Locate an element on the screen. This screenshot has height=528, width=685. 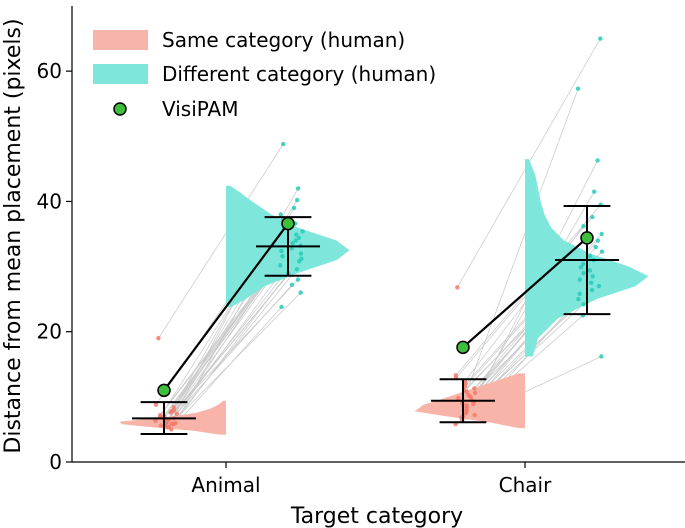
visipam-line-animal is located at coordinates (226, 306).